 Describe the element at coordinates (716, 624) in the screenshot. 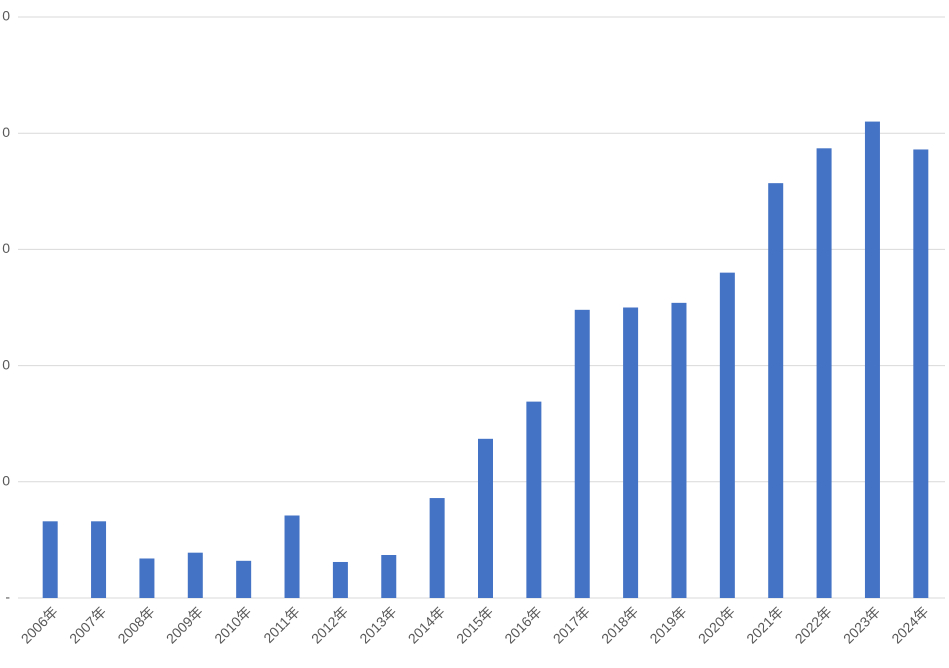

I see `x-tick-label: 2020年` at that location.